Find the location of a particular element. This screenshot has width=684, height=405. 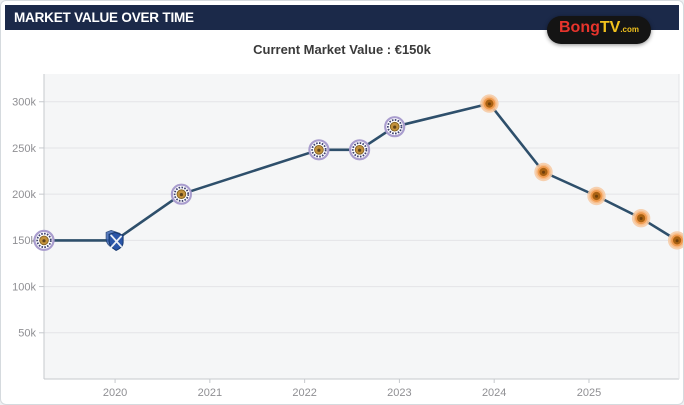

y-tick-label: 50k is located at coordinates (27, 334).